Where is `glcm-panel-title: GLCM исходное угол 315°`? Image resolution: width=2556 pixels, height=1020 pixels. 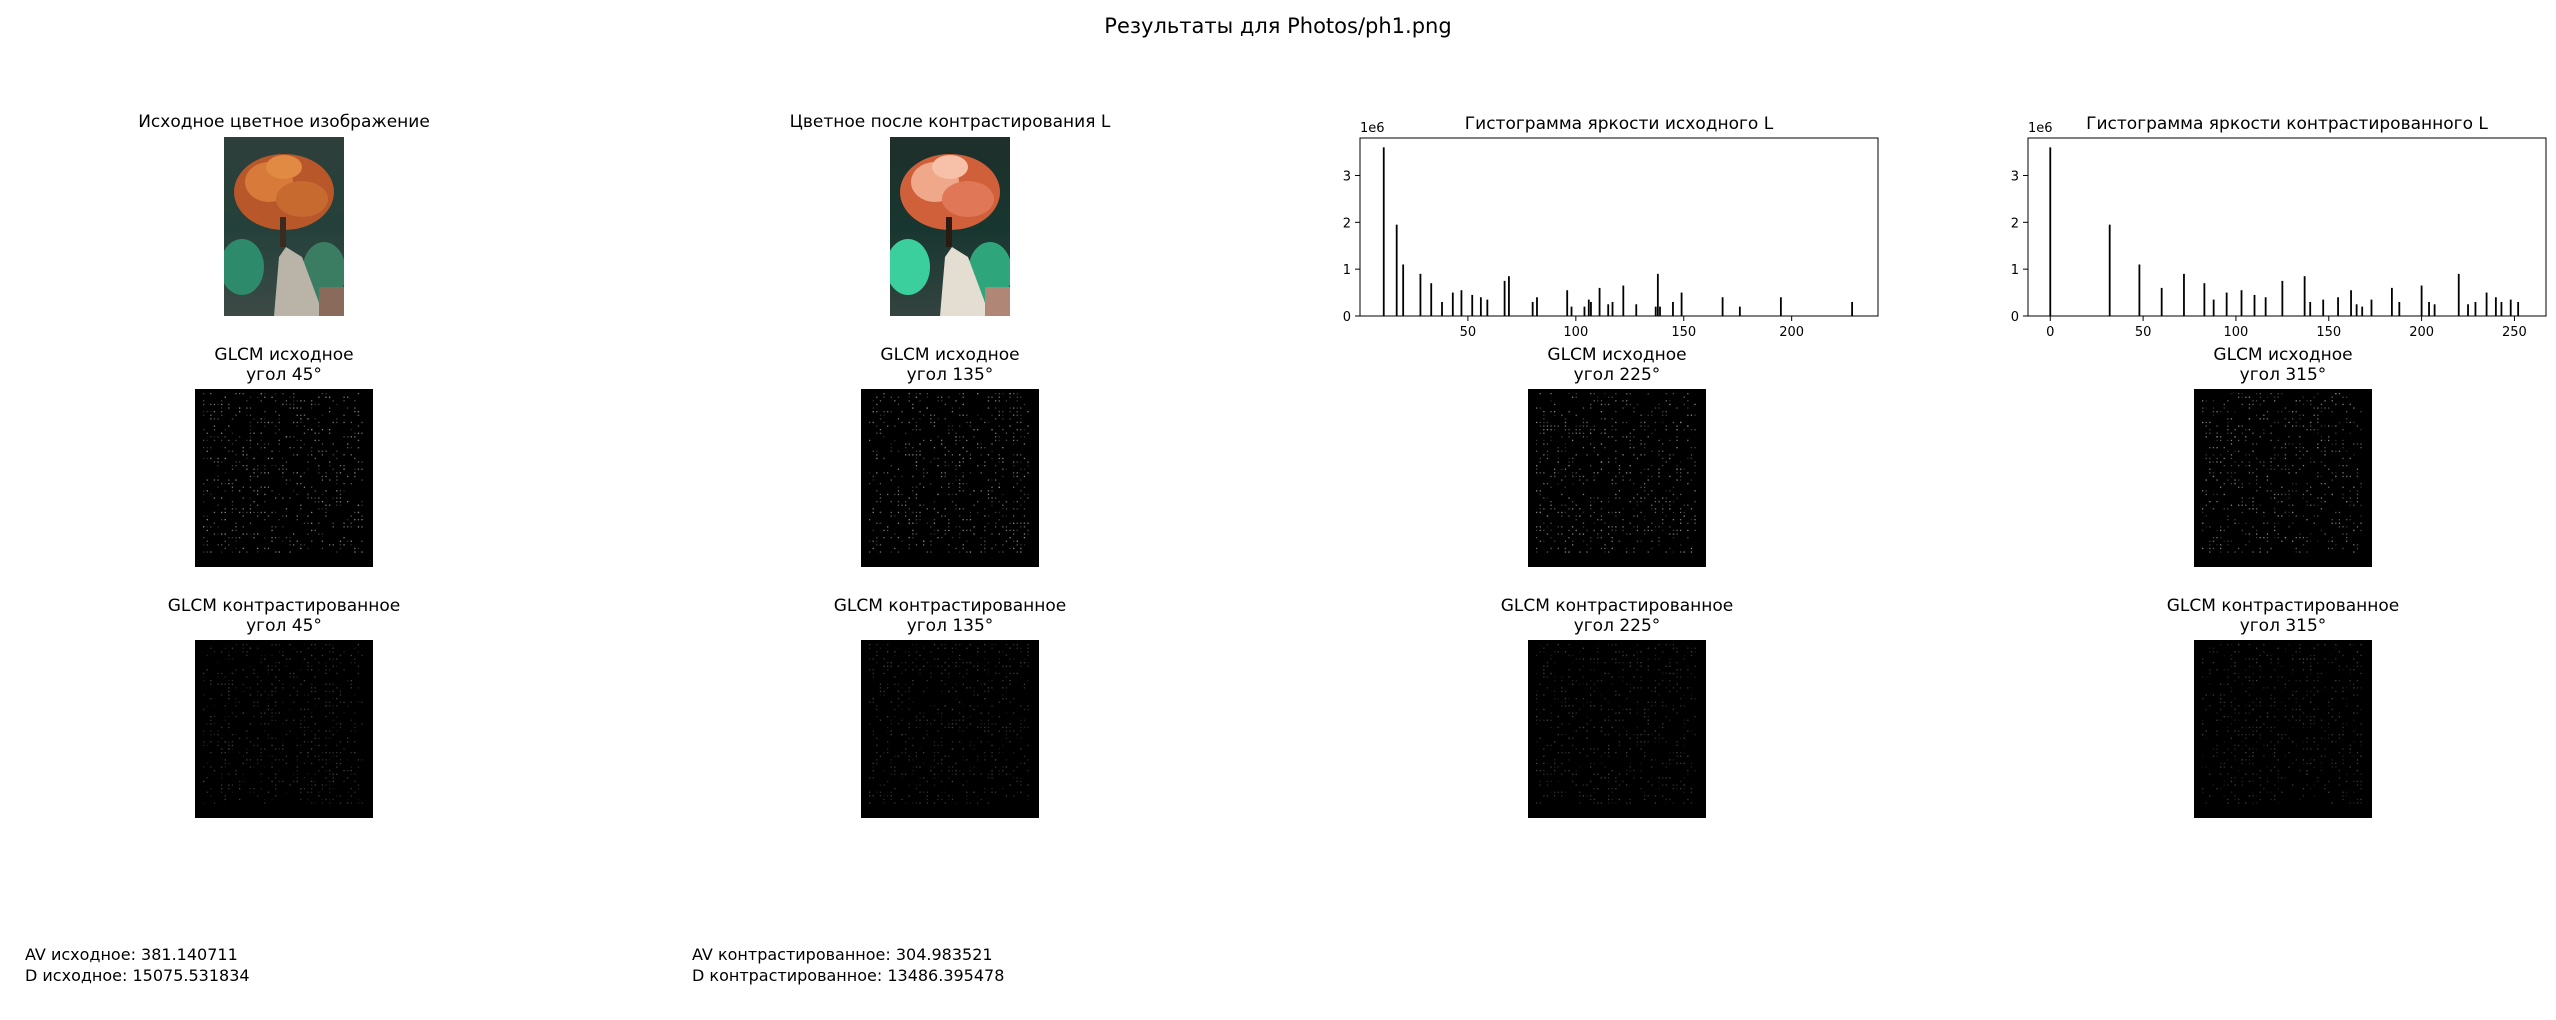
glcm-panel-title: GLCM исходное угол 315° is located at coordinates (2282, 365).